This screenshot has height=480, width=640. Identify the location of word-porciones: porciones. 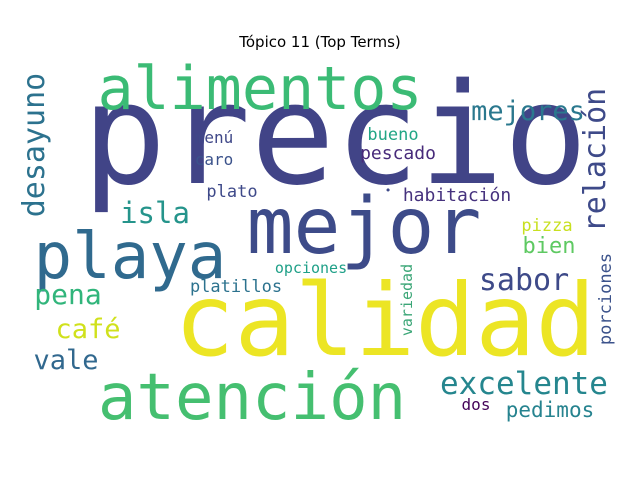
(606, 299).